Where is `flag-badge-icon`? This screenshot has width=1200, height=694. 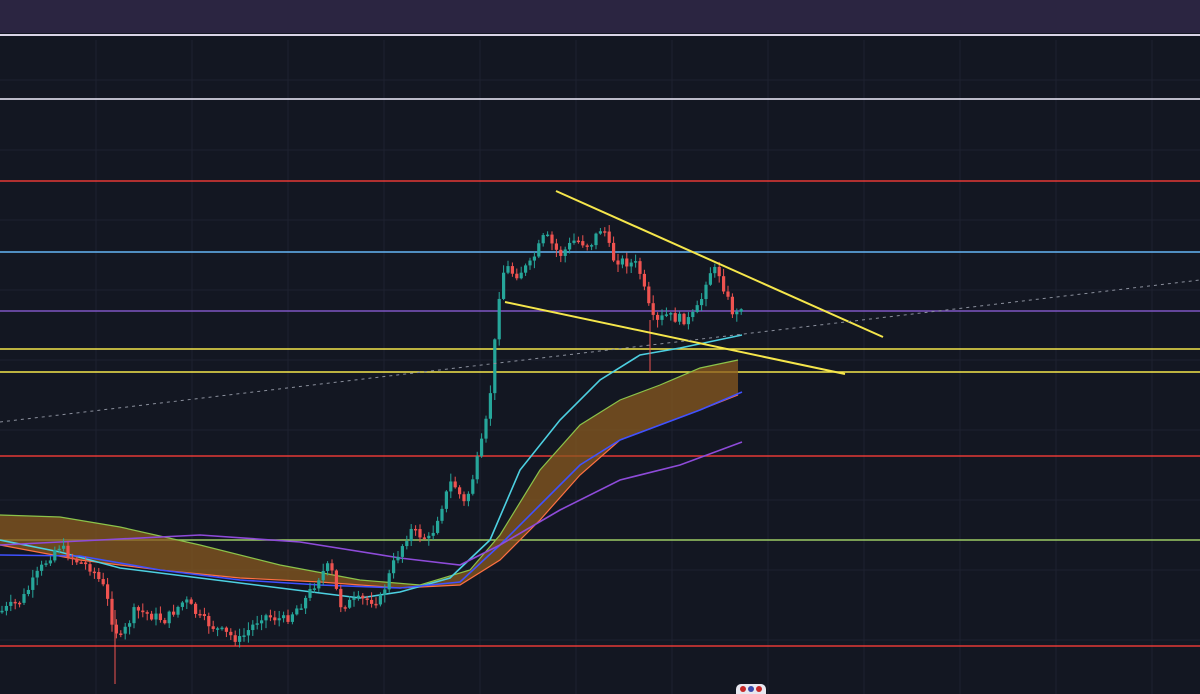
flag-badge-icon is located at coordinates (751, 689).